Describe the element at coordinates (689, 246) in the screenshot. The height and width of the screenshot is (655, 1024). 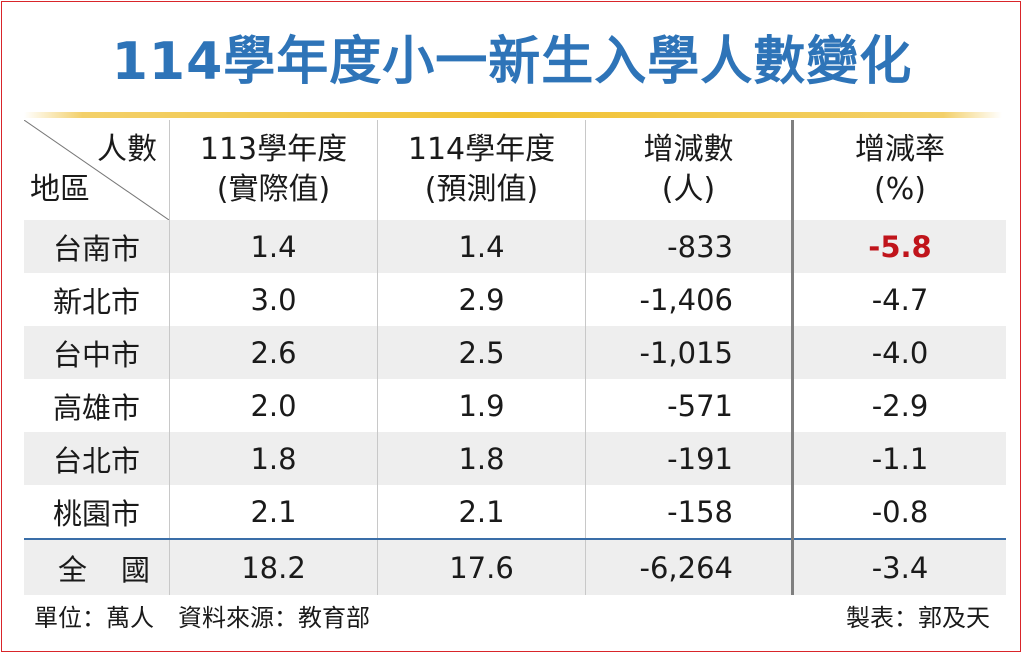
I see `cell-diff: -833` at that location.